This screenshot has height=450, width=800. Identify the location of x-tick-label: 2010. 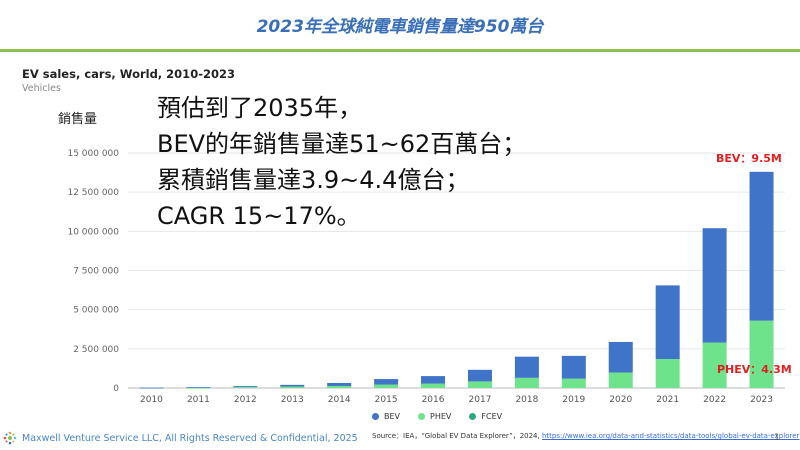
(151, 400).